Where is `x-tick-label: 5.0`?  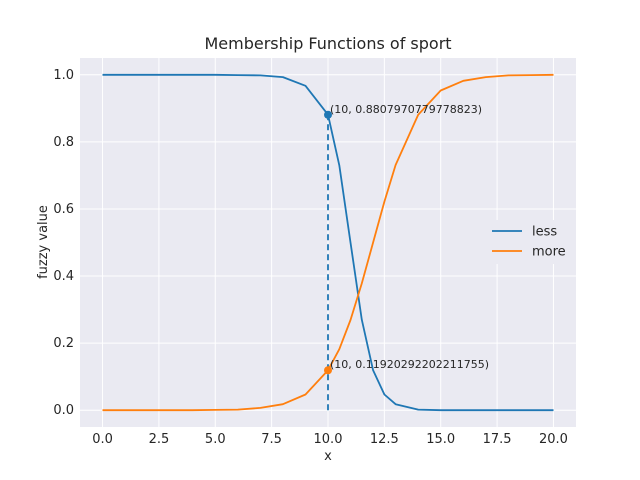
x-tick-label: 5.0 is located at coordinates (215, 439).